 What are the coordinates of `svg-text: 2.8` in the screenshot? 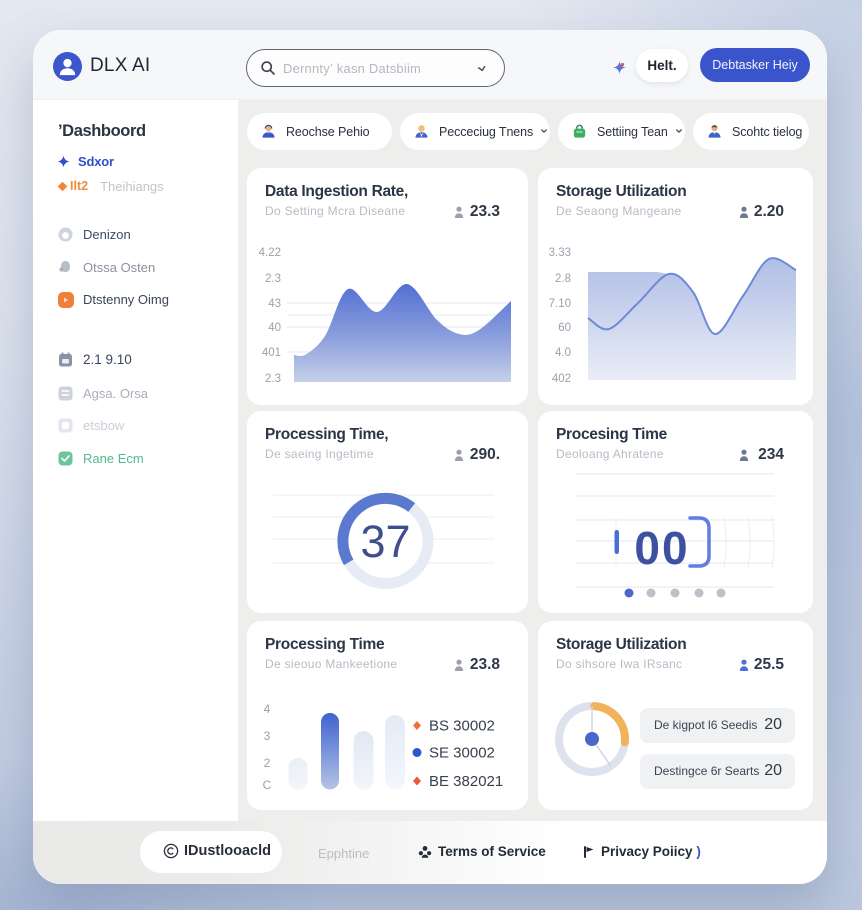 It's located at (563, 279).